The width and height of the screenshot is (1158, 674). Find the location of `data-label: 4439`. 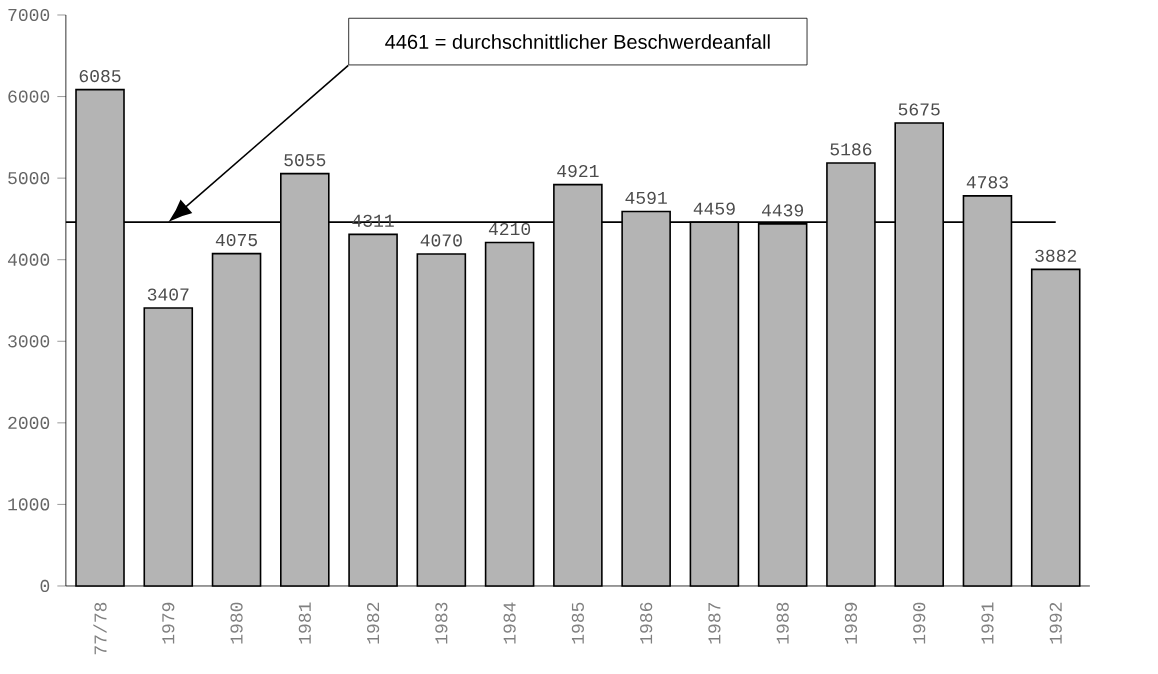

data-label: 4439 is located at coordinates (782, 210).